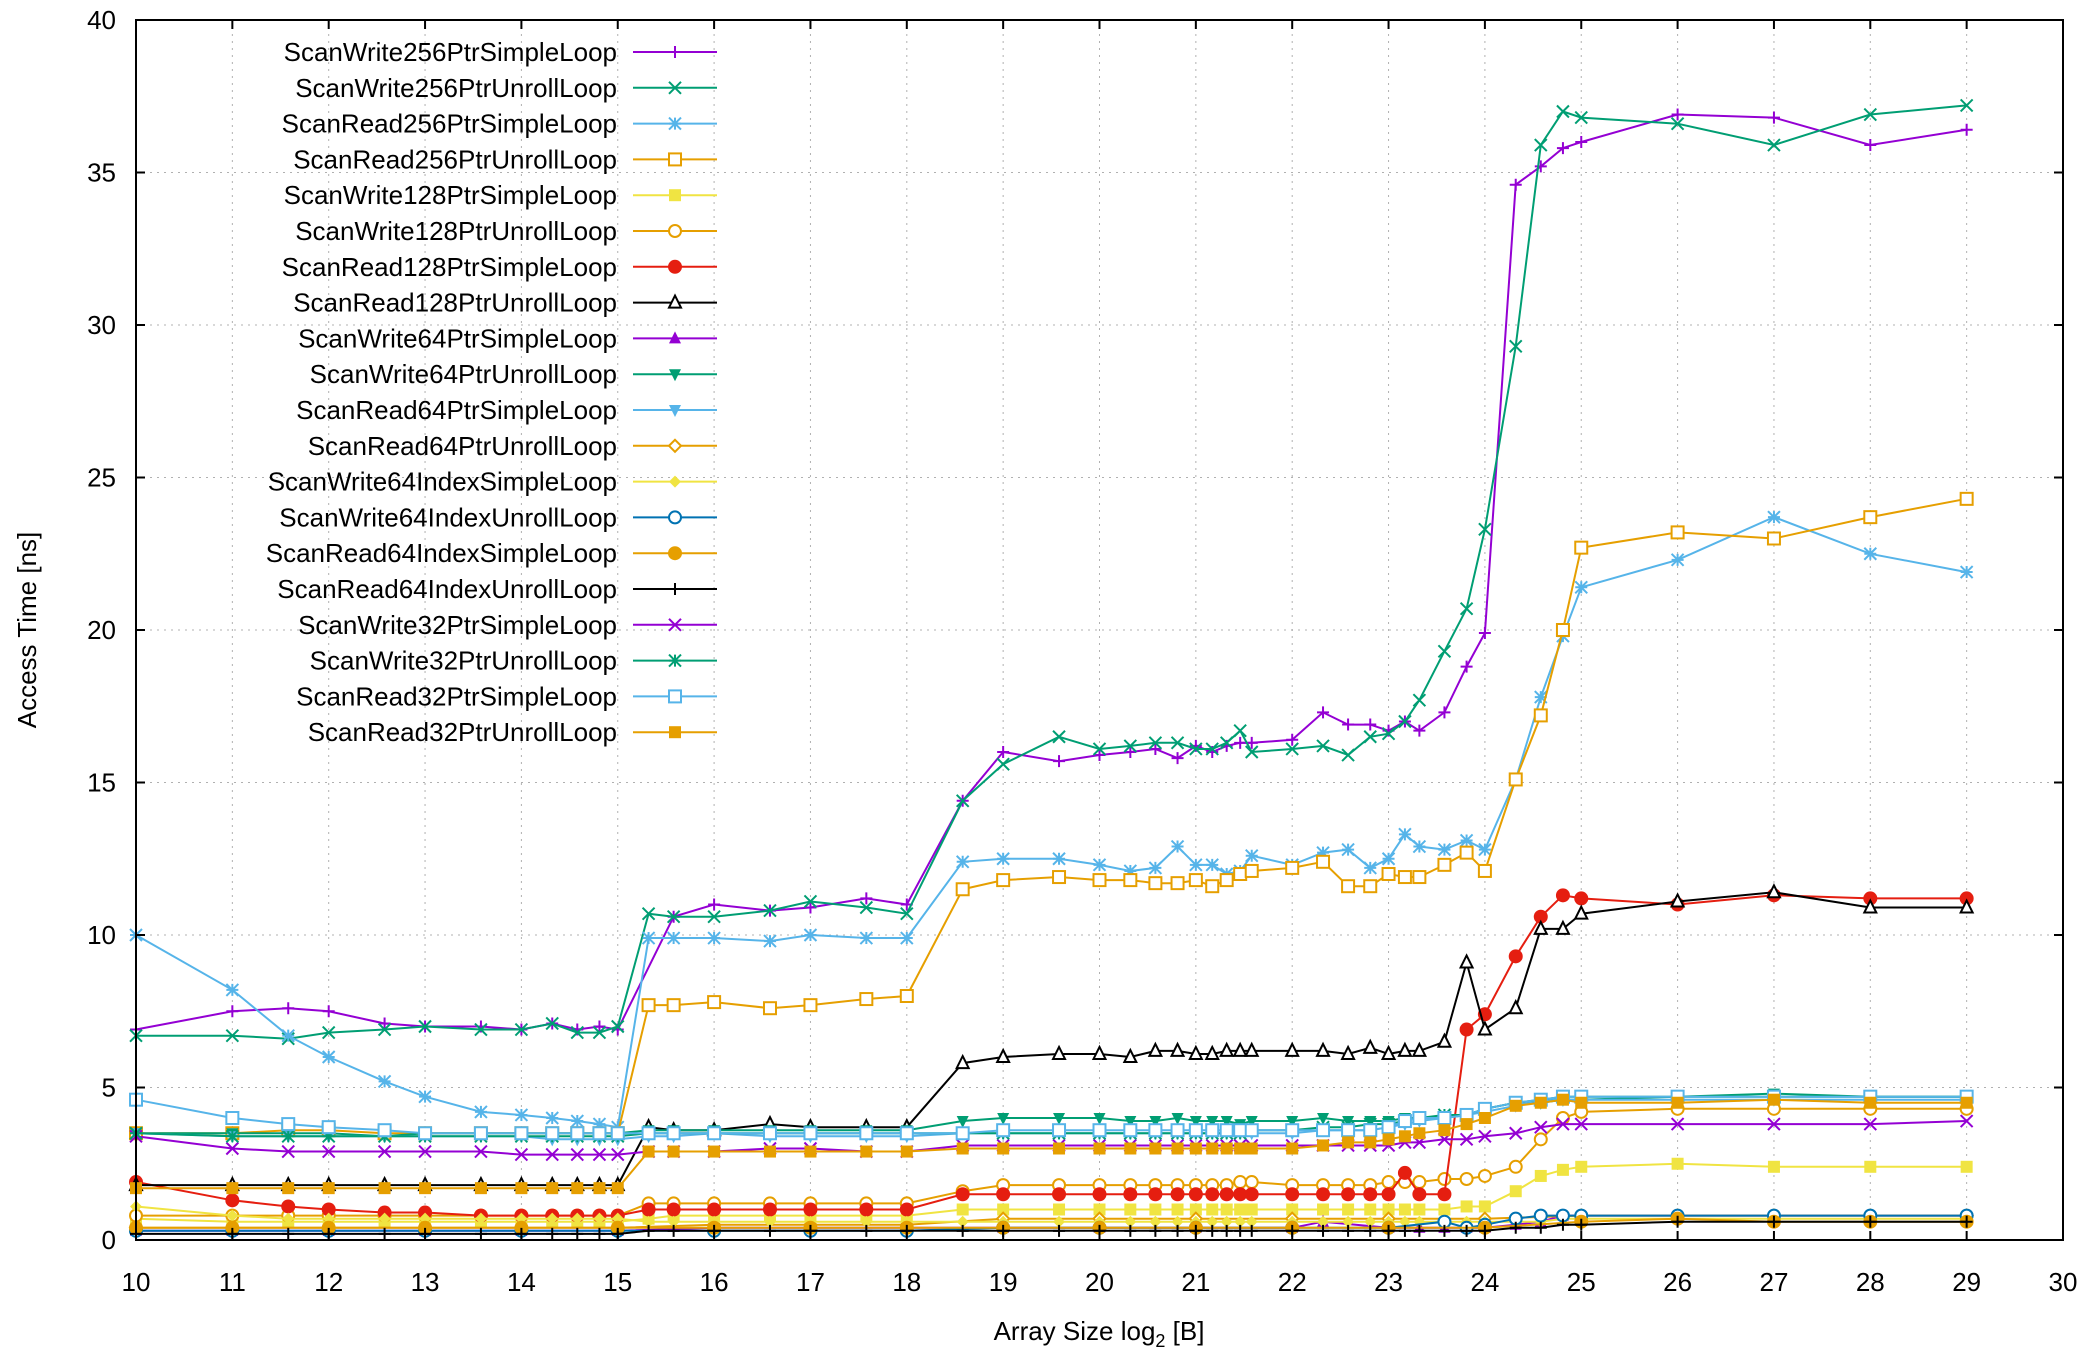  What do you see at coordinates (1075, 1331) in the screenshot?
I see `x-axis-title-main: Array Size log` at bounding box center [1075, 1331].